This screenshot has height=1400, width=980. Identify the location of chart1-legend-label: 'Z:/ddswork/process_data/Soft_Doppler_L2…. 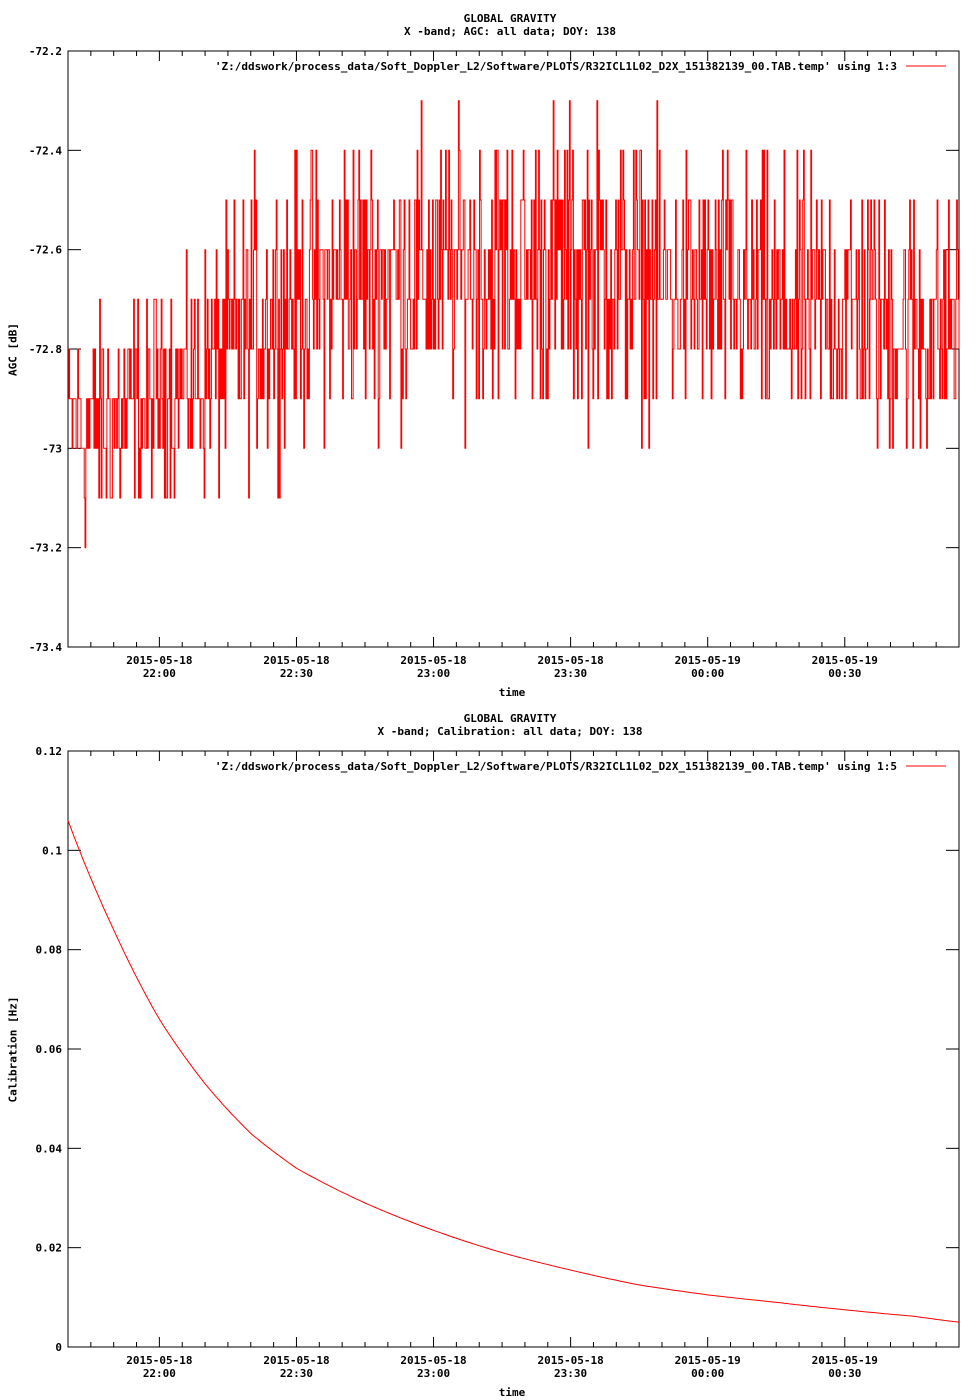
(556, 66).